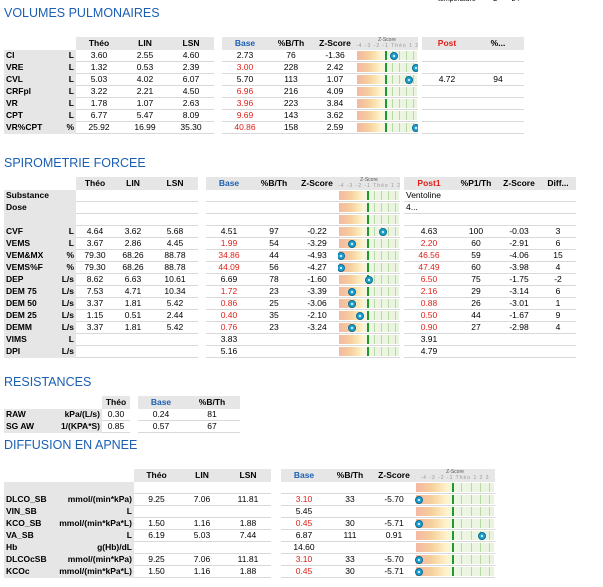 The height and width of the screenshot is (587, 603). What do you see at coordinates (40, 219) in the screenshot?
I see `row-label` at bounding box center [40, 219].